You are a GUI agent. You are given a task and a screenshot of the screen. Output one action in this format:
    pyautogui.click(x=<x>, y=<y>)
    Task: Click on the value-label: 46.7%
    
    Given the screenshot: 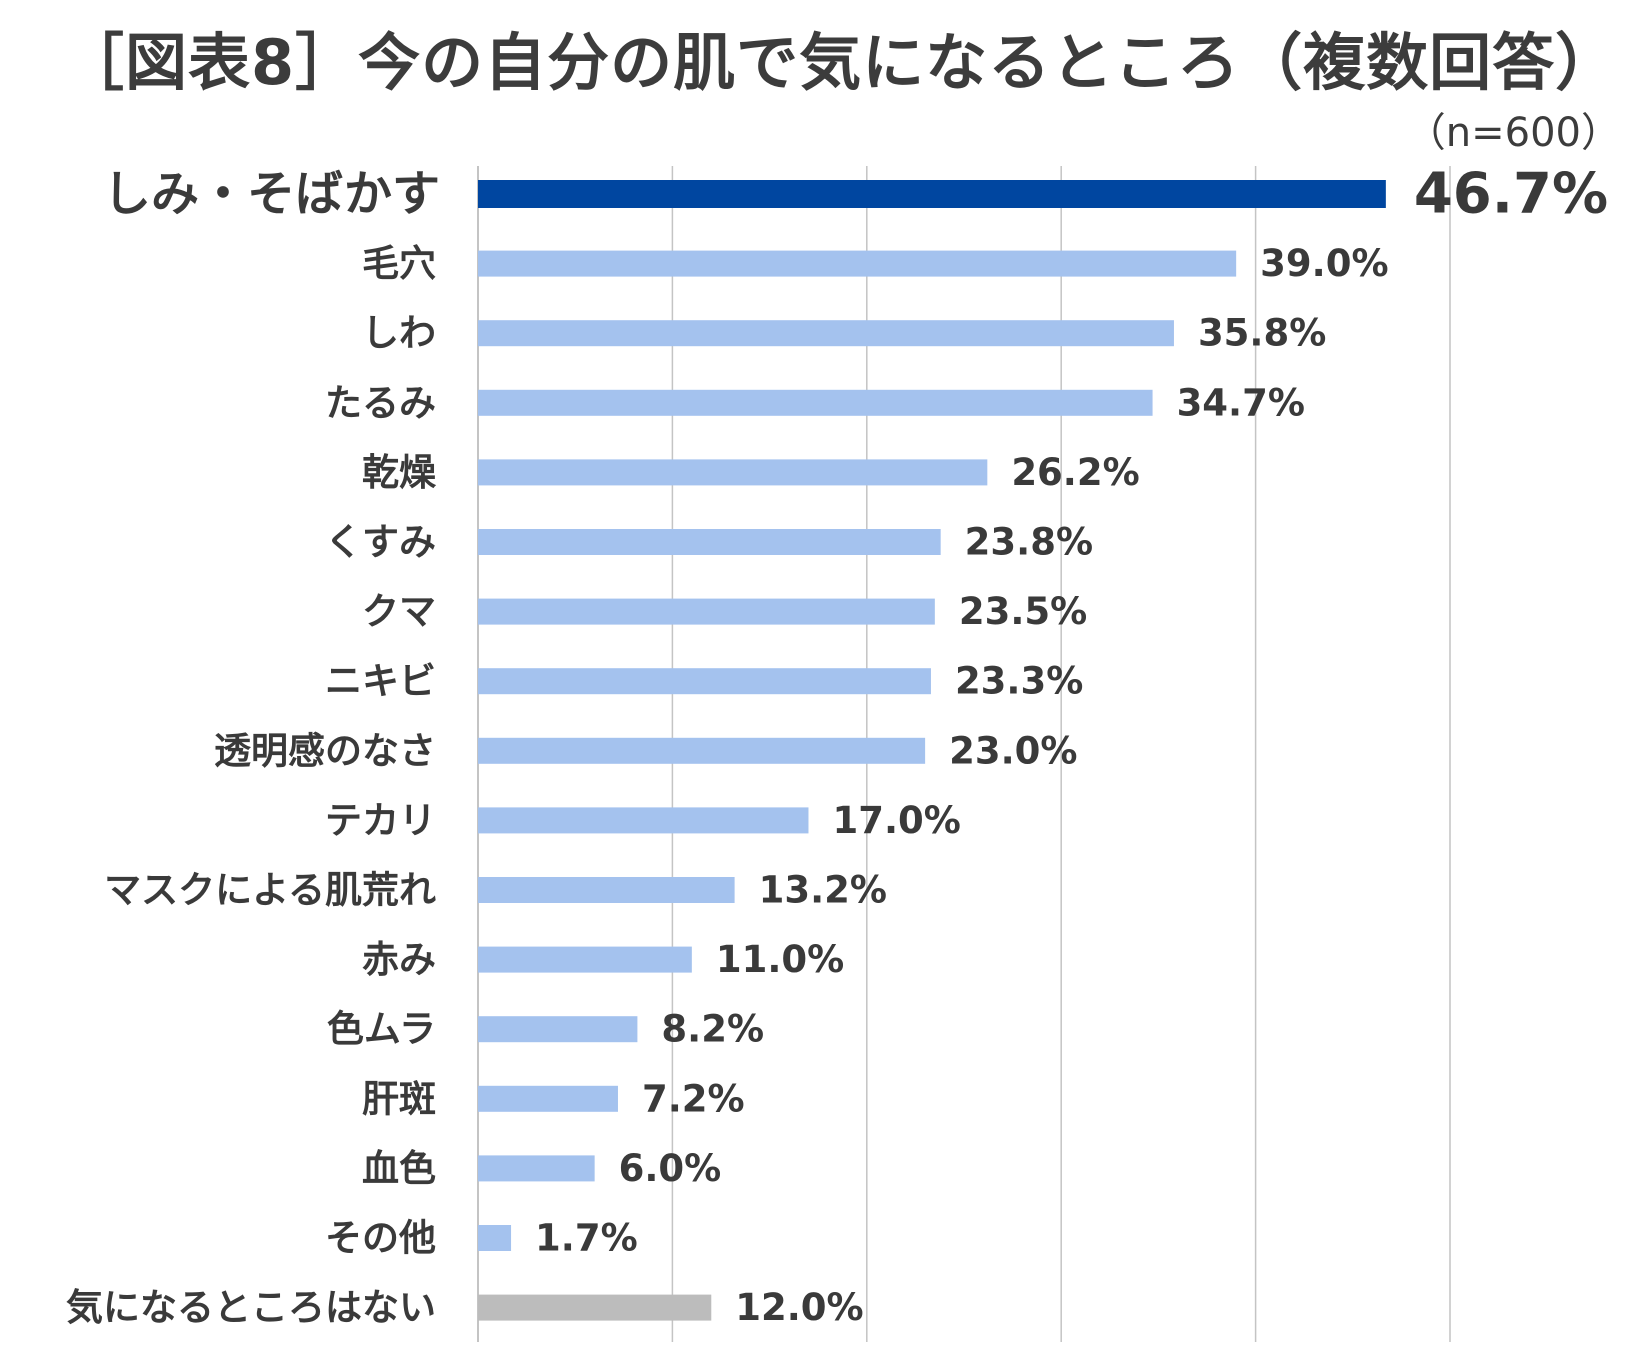 What is the action you would take?
    pyautogui.click(x=1511, y=194)
    